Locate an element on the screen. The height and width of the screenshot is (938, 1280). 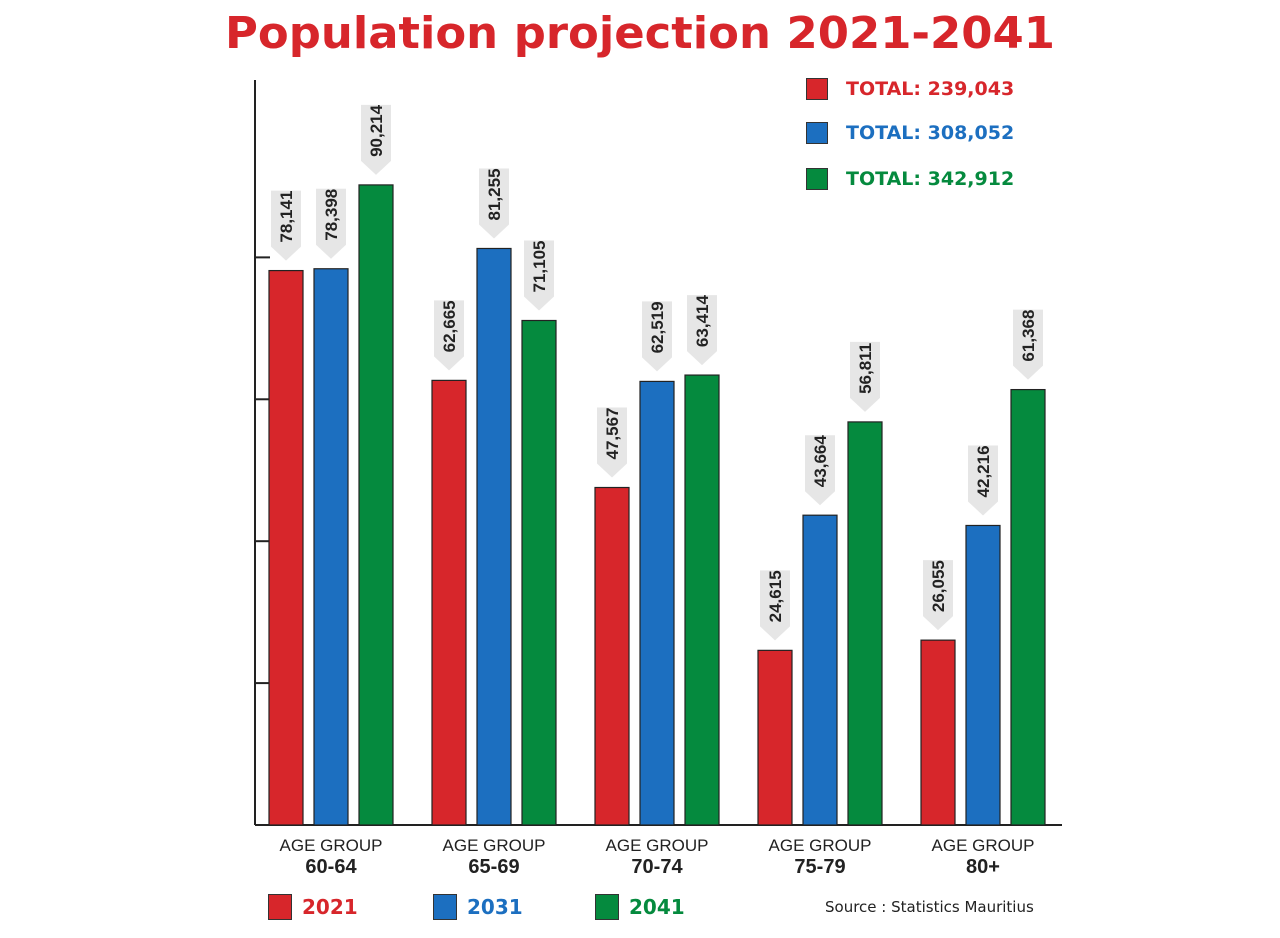
data-label: 56,811 is located at coordinates (865, 368).